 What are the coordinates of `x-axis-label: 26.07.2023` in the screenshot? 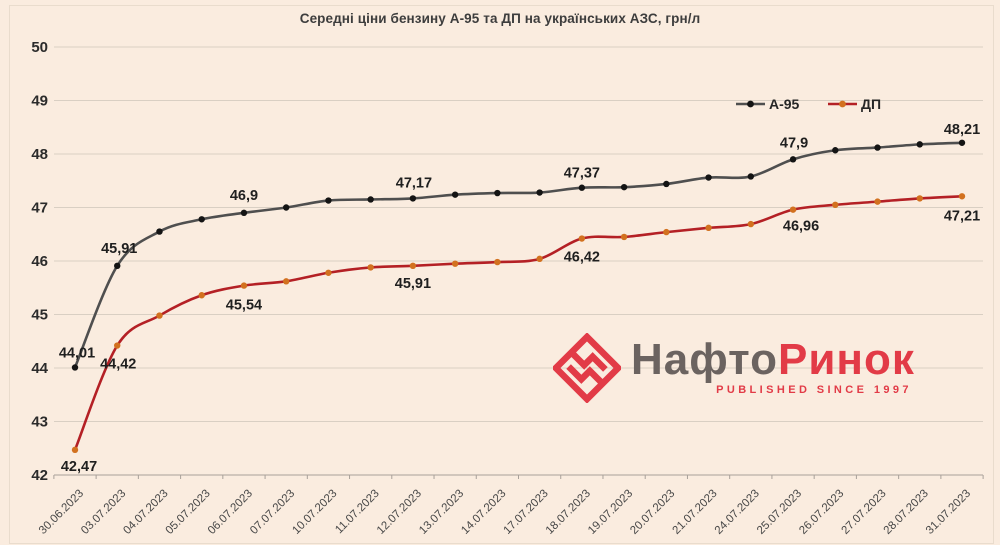 It's located at (821, 512).